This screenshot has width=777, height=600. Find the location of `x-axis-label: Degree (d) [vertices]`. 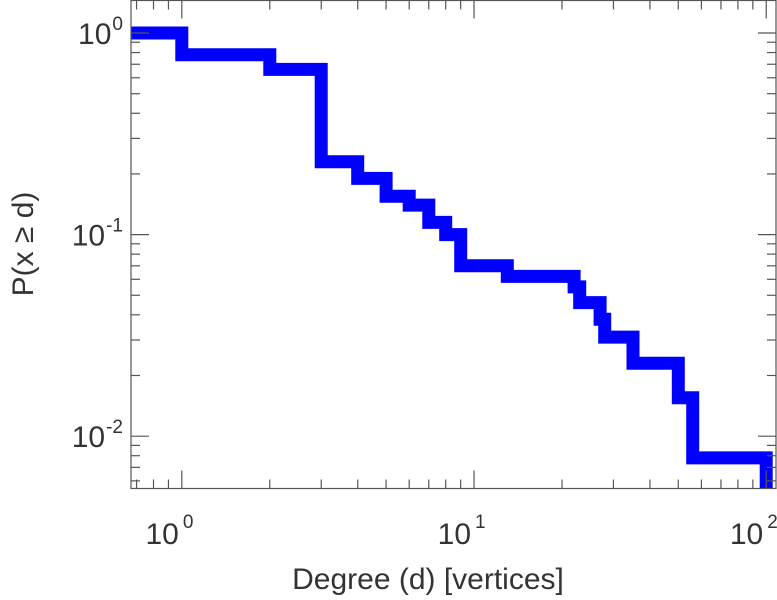

x-axis-label: Degree (d) [vertices] is located at coordinates (428, 579).